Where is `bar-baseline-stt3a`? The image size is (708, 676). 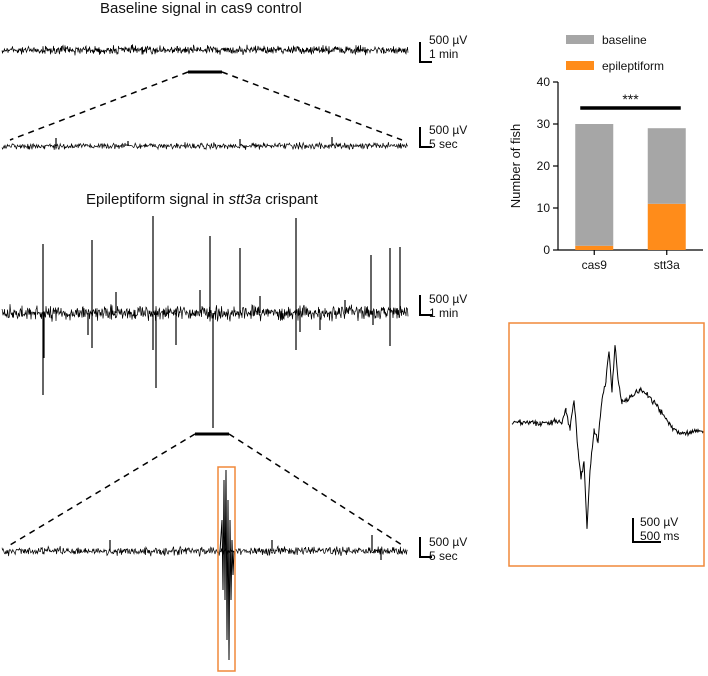
bar-baseline-stt3a is located at coordinates (666, 166).